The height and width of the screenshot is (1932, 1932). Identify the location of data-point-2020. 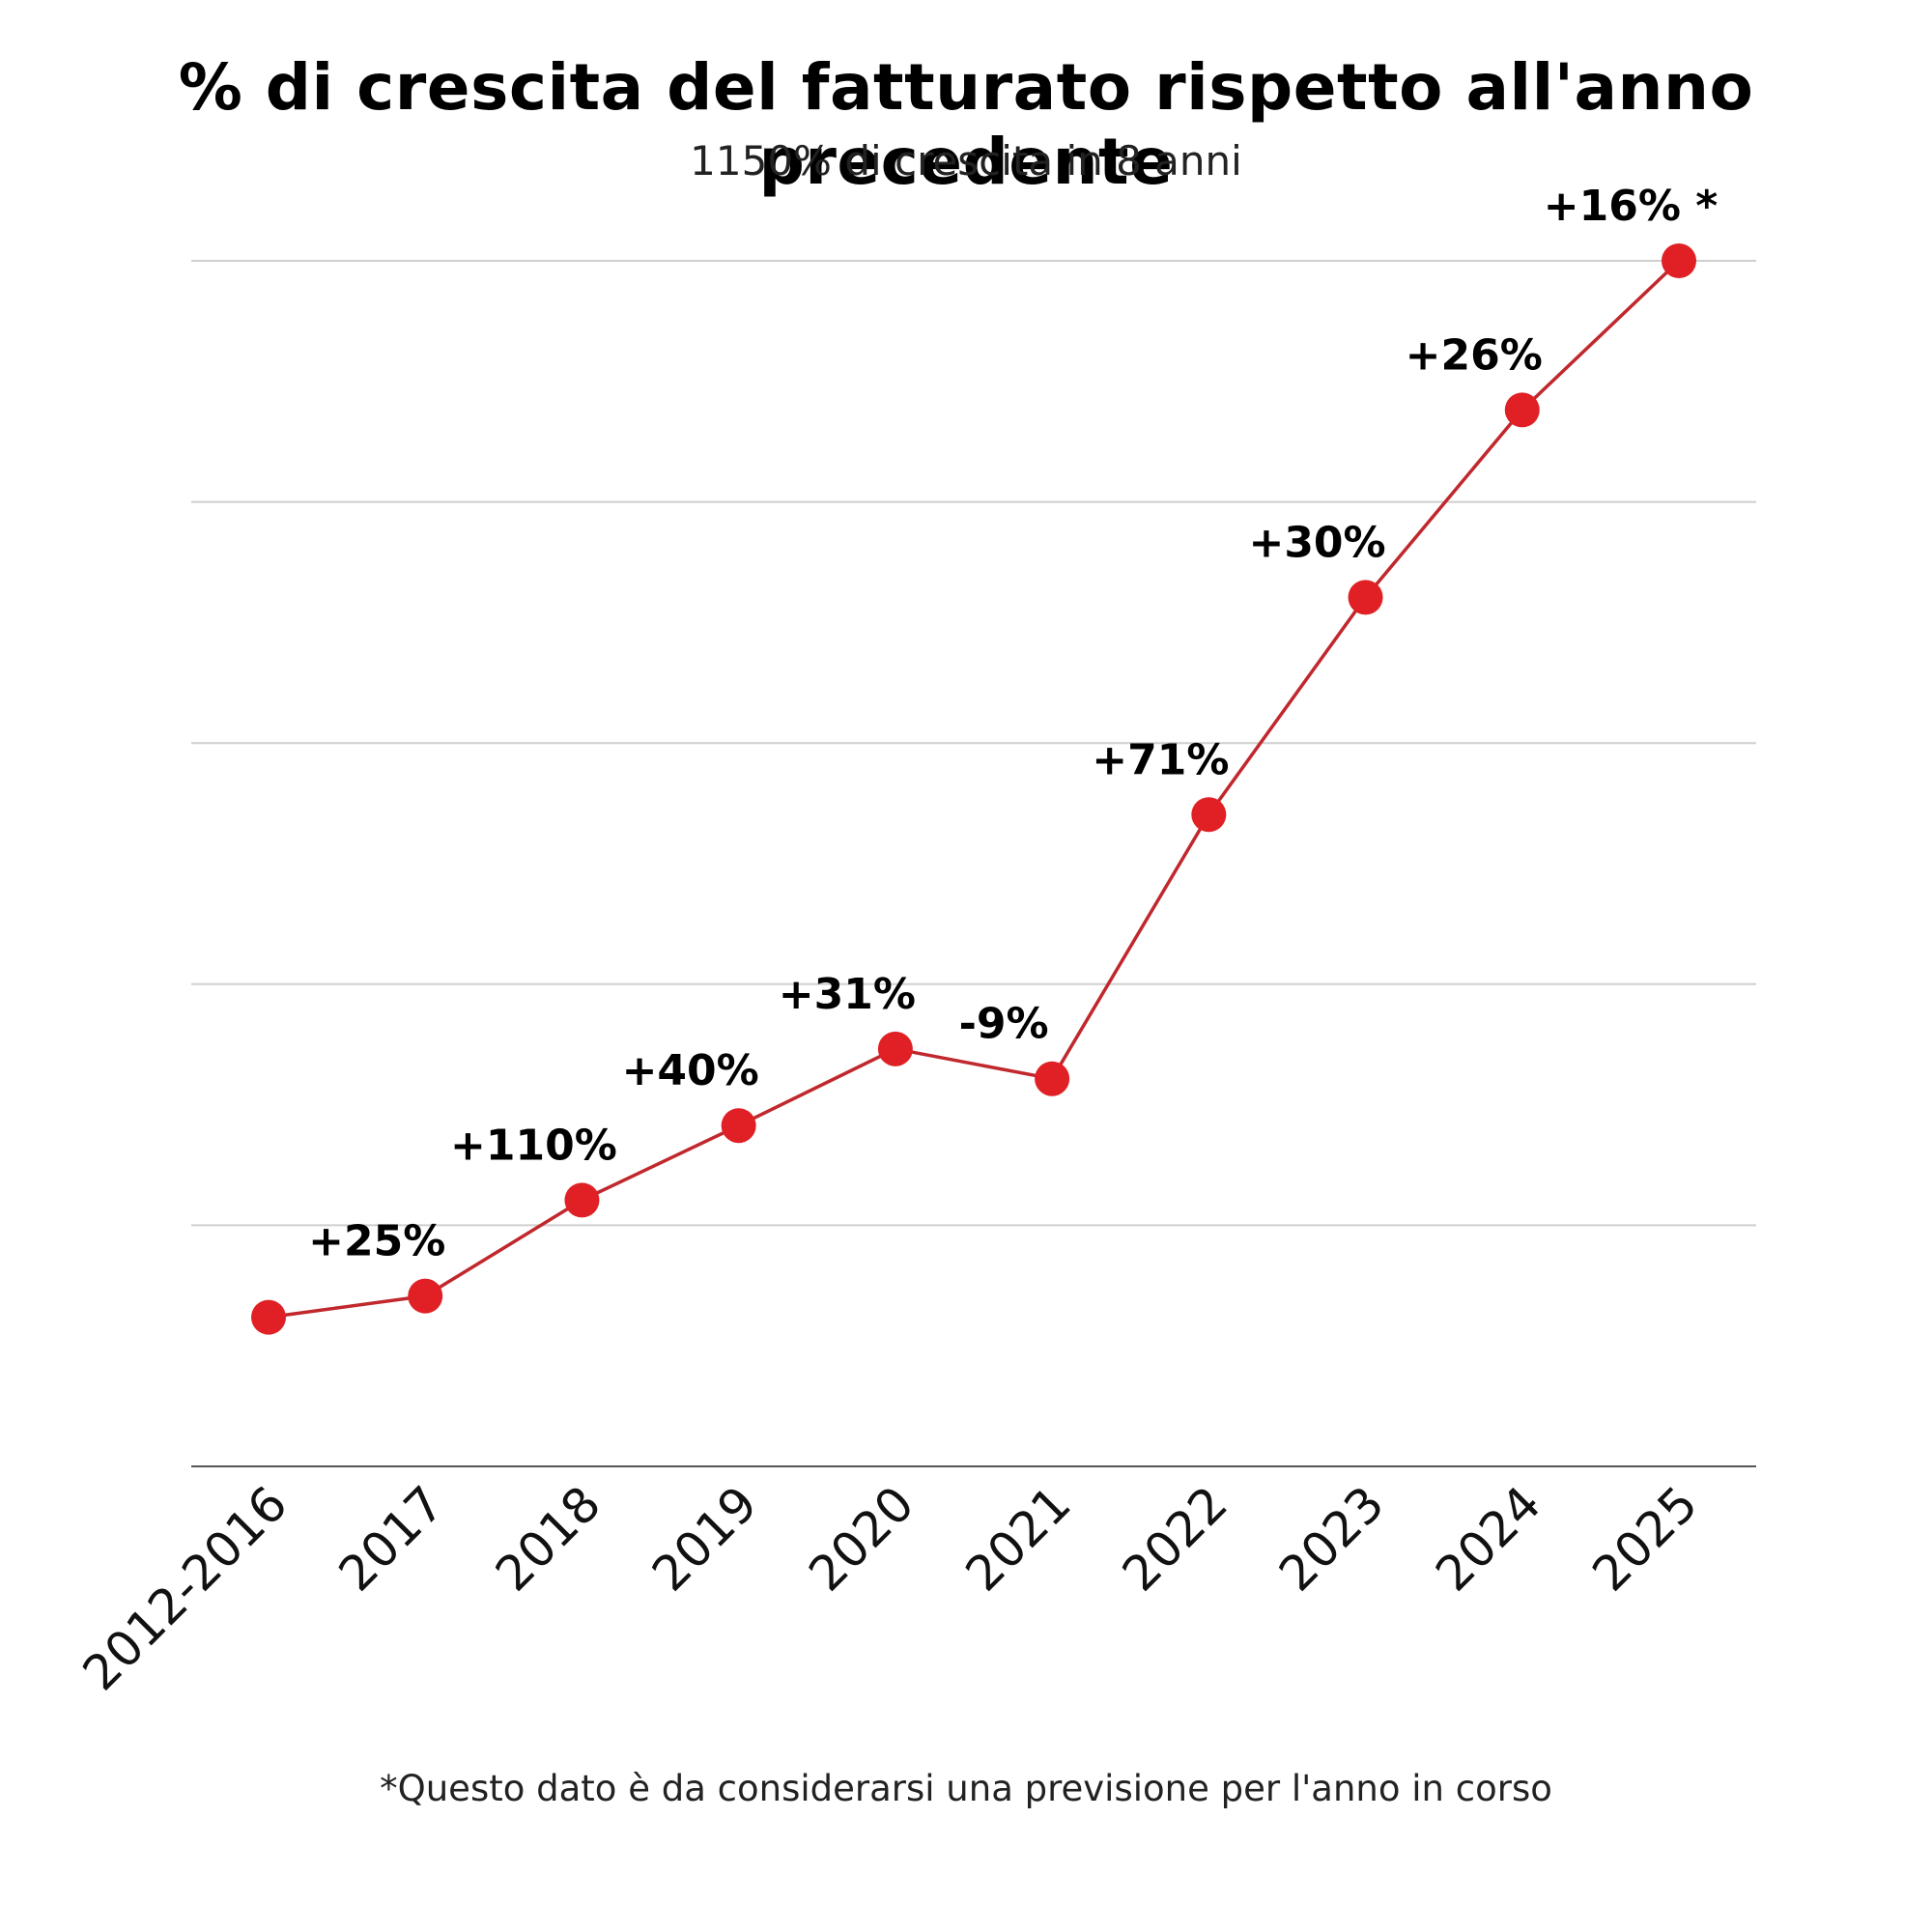
(895, 1048).